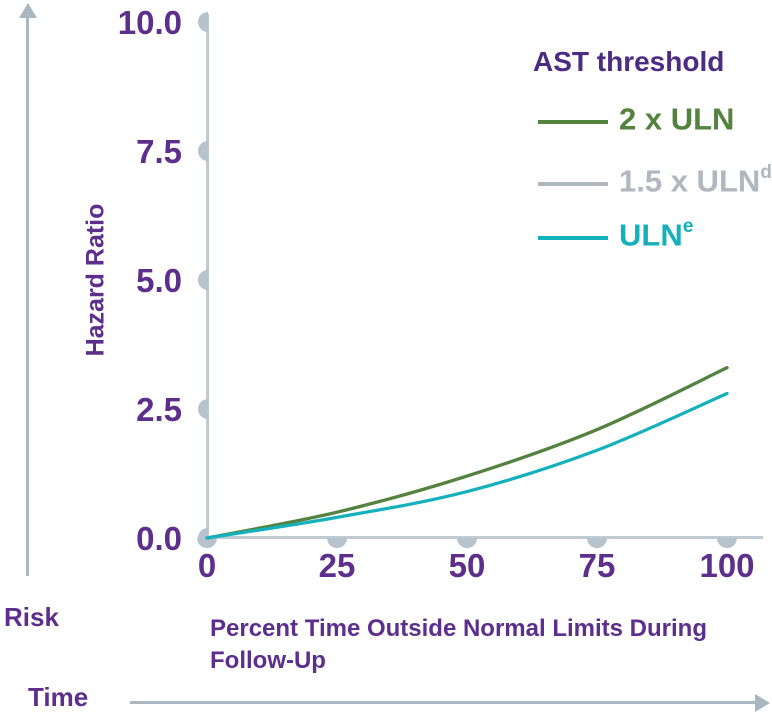 The height and width of the screenshot is (714, 772). Describe the element at coordinates (268, 661) in the screenshot. I see `x-axis-title-line2: Follow-Up` at that location.